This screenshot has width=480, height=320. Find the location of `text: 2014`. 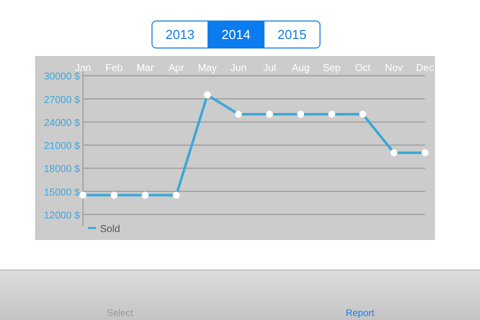

text: 2014 is located at coordinates (236, 34).